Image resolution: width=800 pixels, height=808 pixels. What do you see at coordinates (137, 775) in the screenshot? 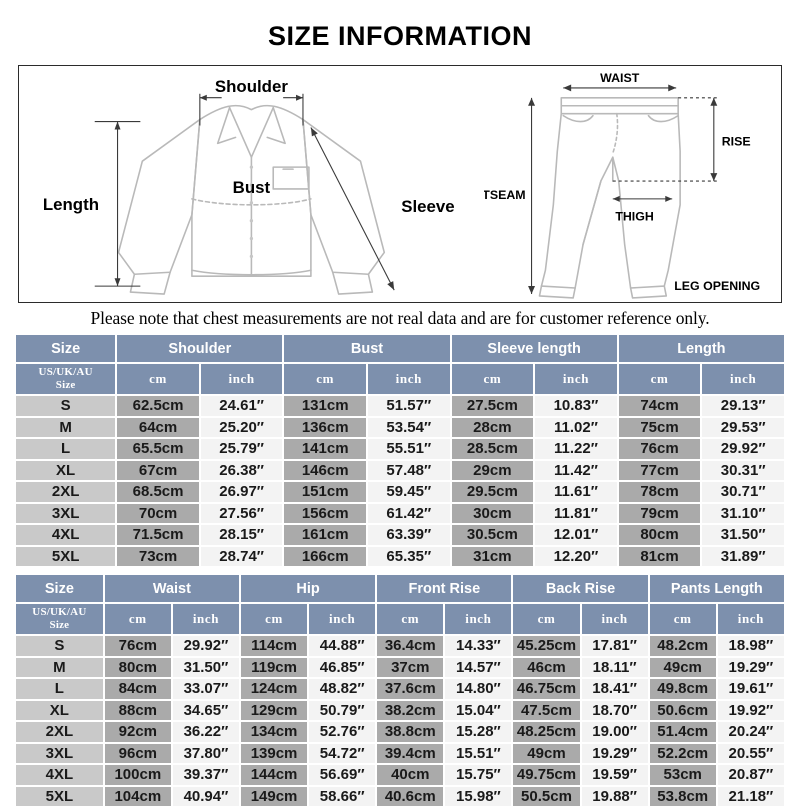
I see `cell-cm: 100cm` at bounding box center [137, 775].